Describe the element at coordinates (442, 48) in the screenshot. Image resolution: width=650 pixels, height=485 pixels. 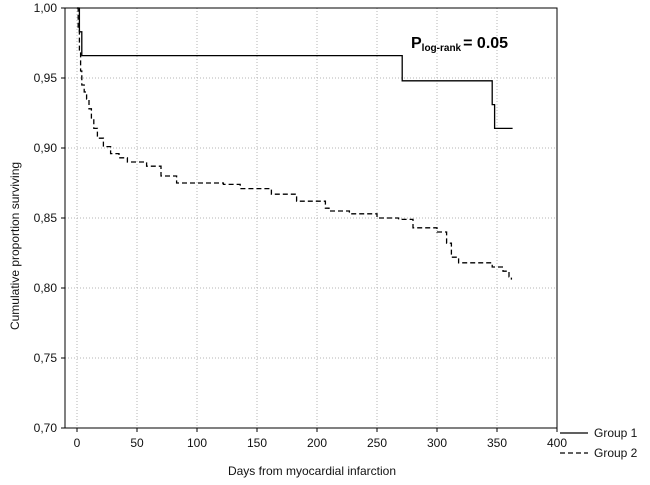
I see `p-value-subscript: log-rank` at that location.